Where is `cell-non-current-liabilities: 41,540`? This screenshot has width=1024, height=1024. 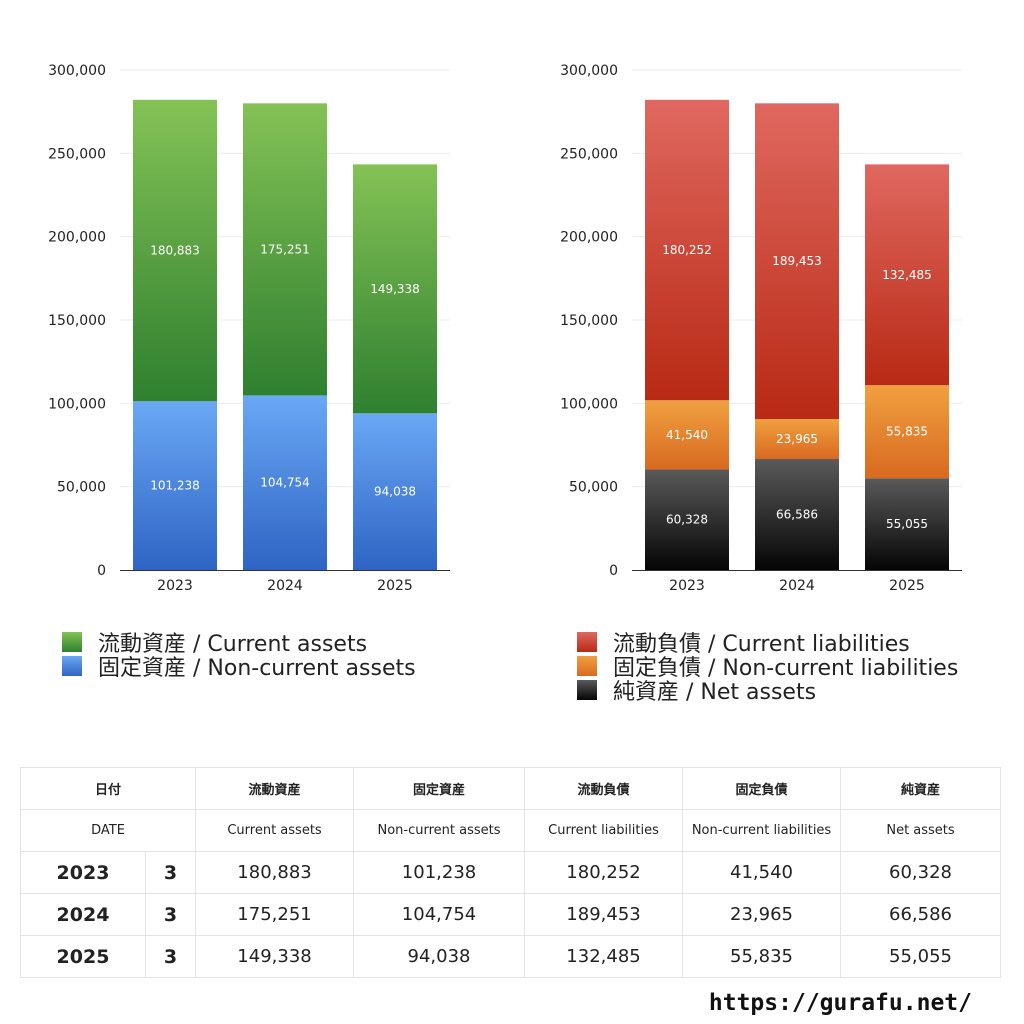 cell-non-current-liabilities: 41,540 is located at coordinates (762, 872).